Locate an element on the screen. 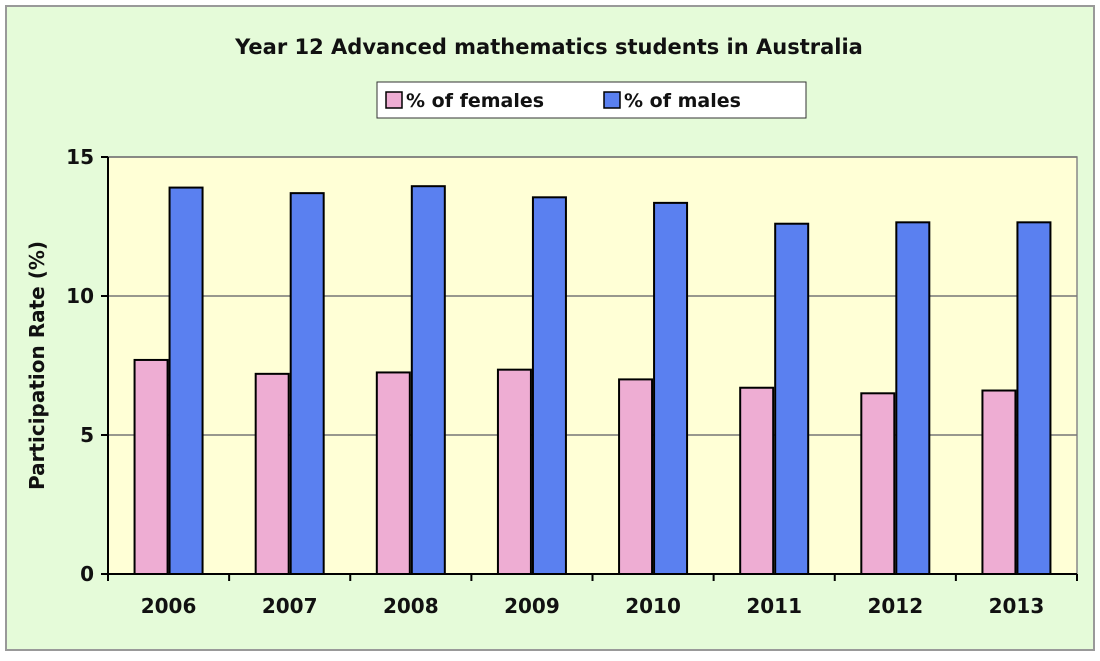 Image resolution: width=1100 pixels, height=661 pixels. legend-label-females: % of females is located at coordinates (475, 101).